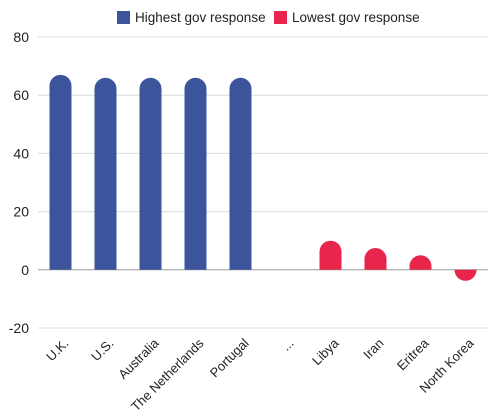 This screenshot has width=500, height=419. What do you see at coordinates (229, 357) in the screenshot?
I see `x-tick-label: Portugal` at bounding box center [229, 357].